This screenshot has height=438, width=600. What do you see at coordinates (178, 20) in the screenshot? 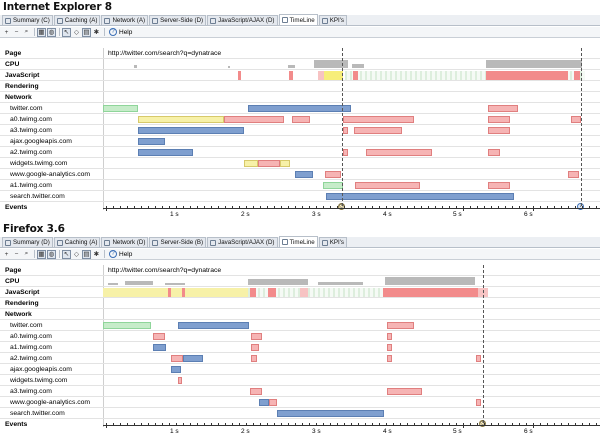
I see `tab-server-side: Server-Side (D)` at bounding box center [178, 20].